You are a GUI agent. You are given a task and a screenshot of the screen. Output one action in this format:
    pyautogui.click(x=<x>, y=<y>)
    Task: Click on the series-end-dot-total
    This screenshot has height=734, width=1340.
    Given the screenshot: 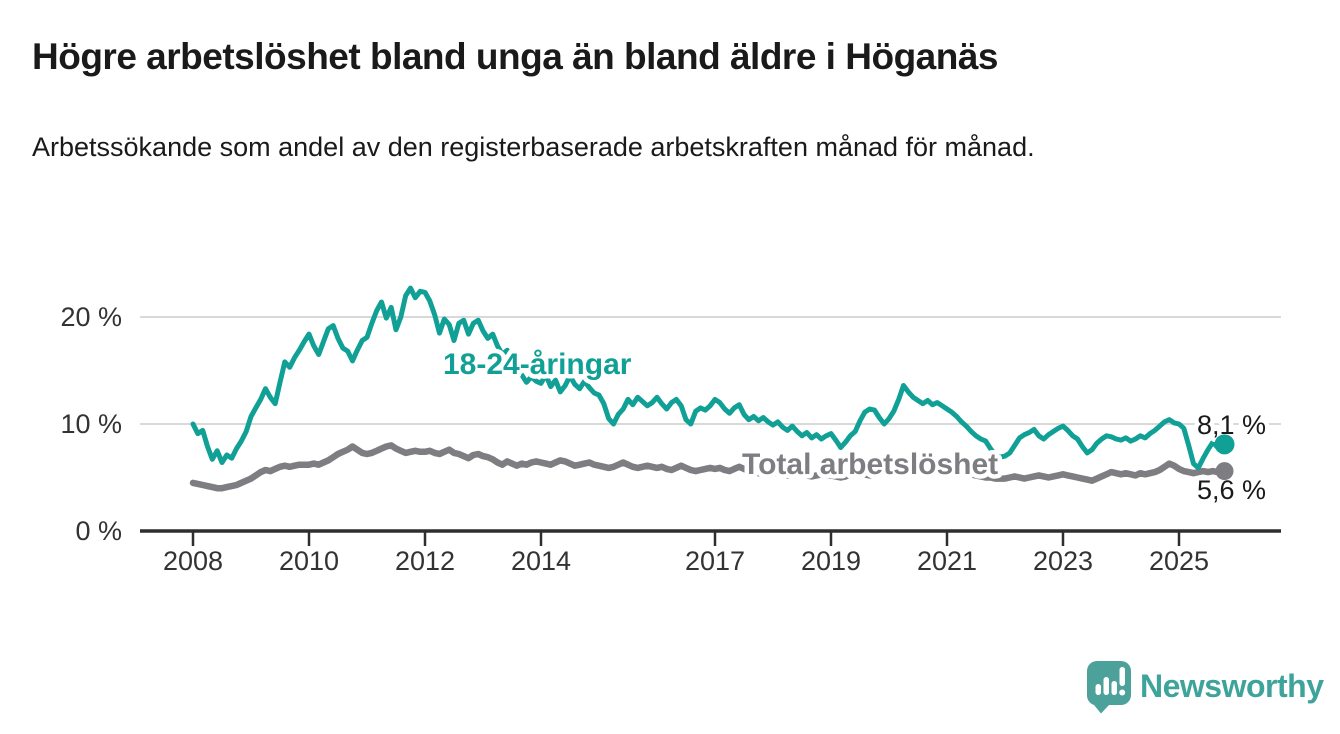 What is the action you would take?
    pyautogui.click(x=1224, y=471)
    